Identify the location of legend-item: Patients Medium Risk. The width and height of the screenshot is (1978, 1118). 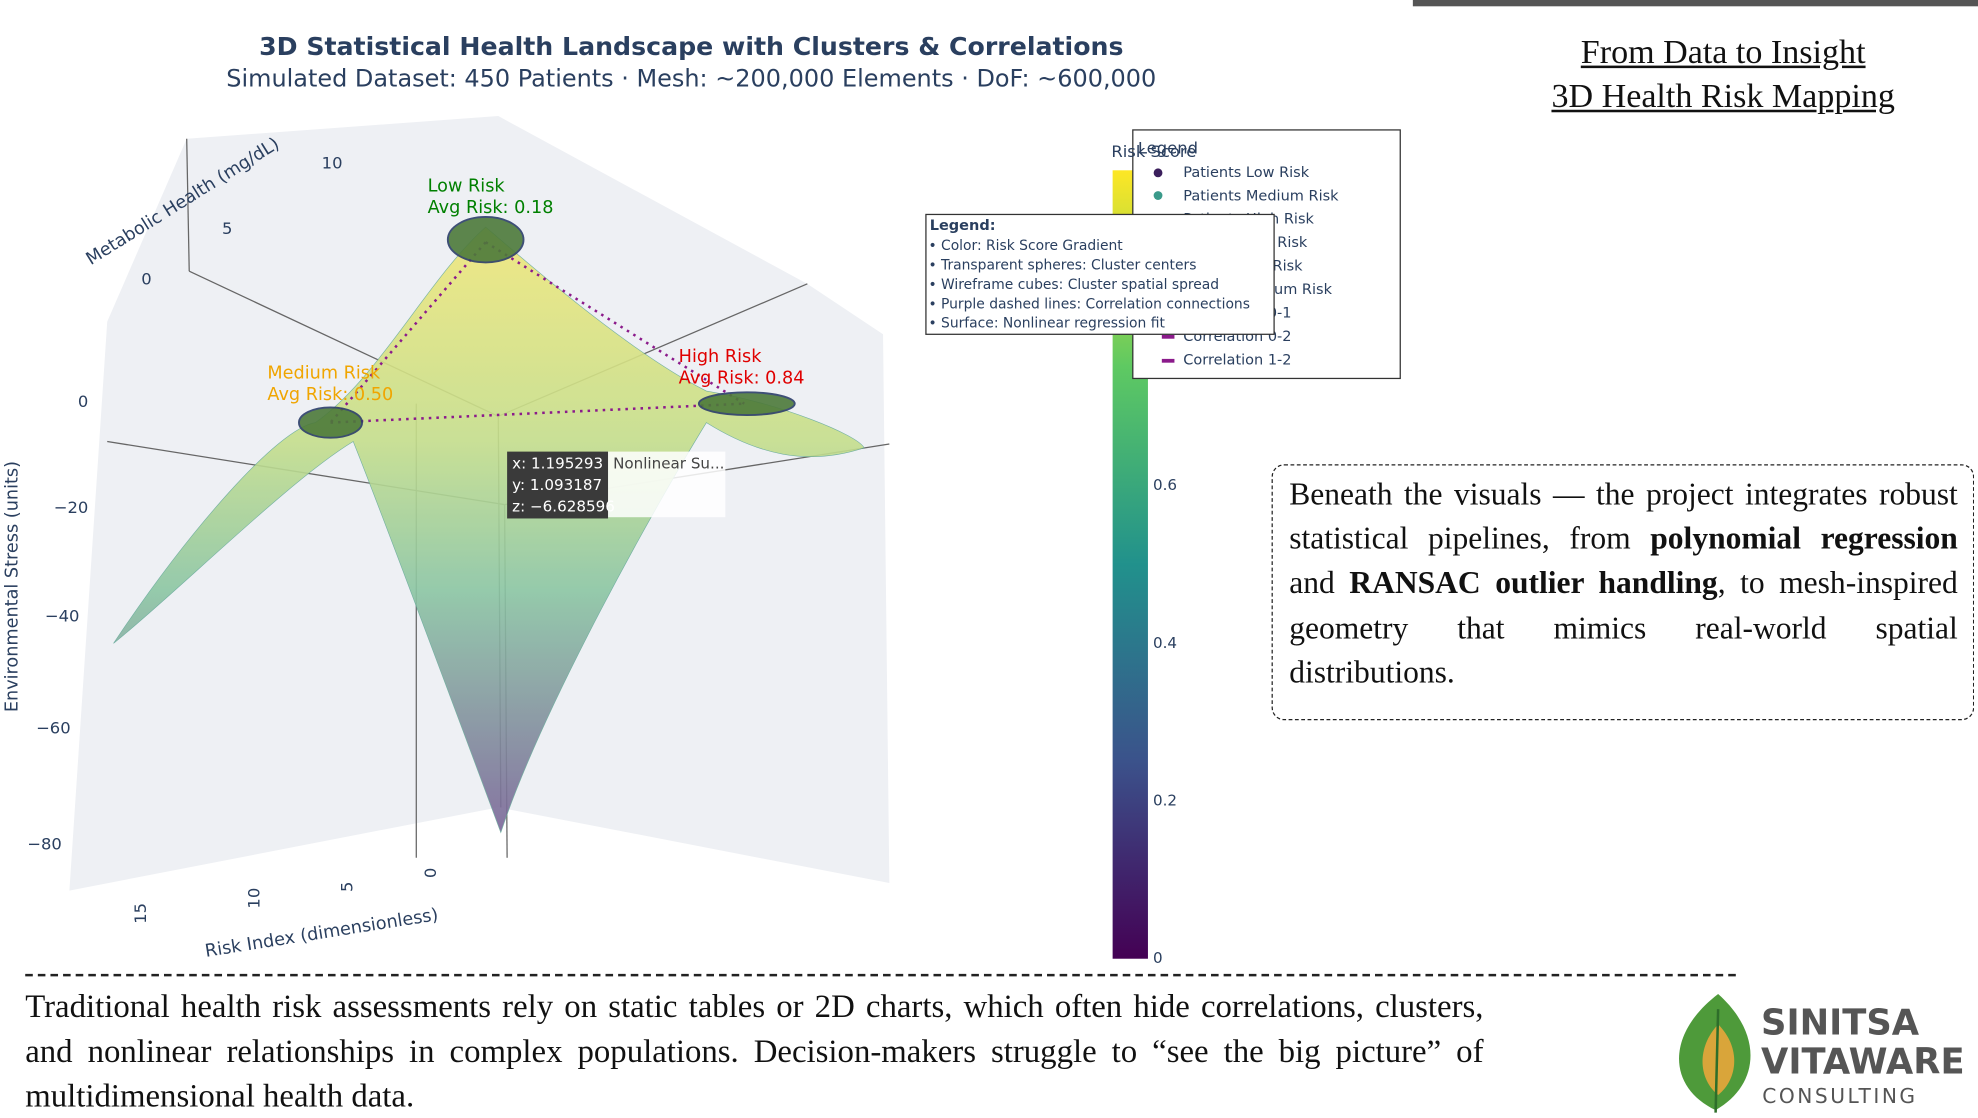
(1261, 196).